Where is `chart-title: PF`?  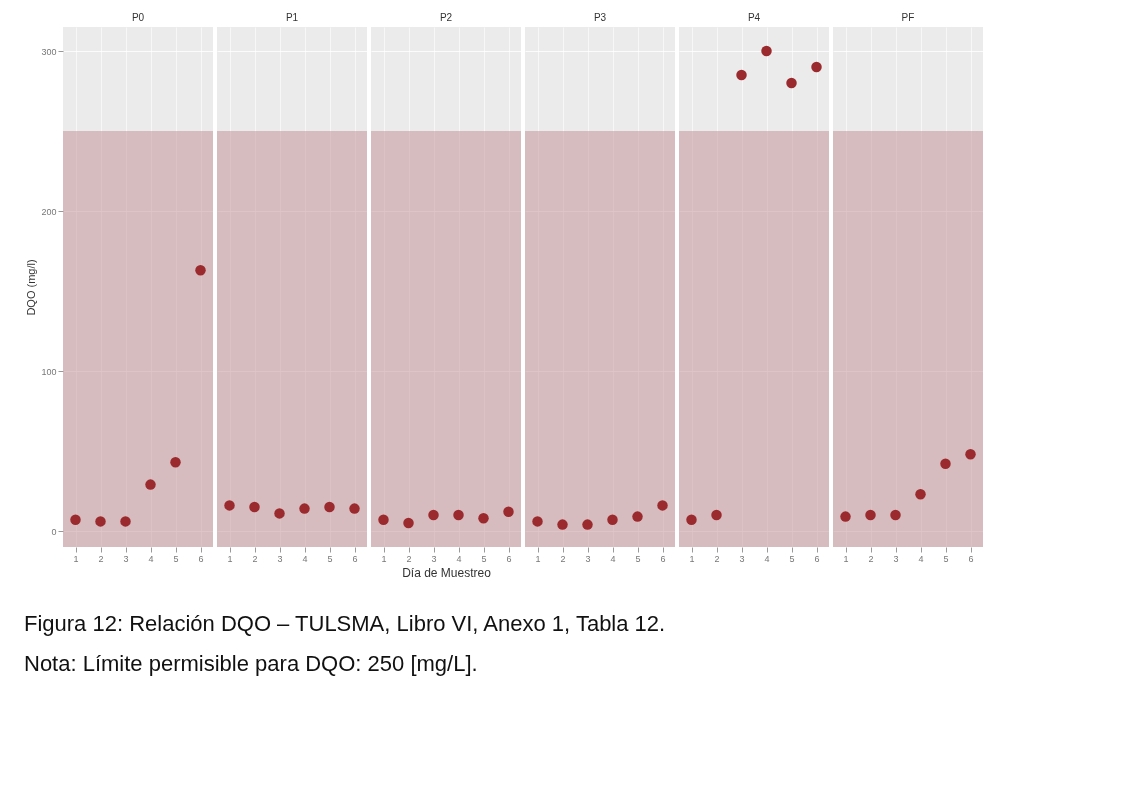
chart-title: PF is located at coordinates (908, 17).